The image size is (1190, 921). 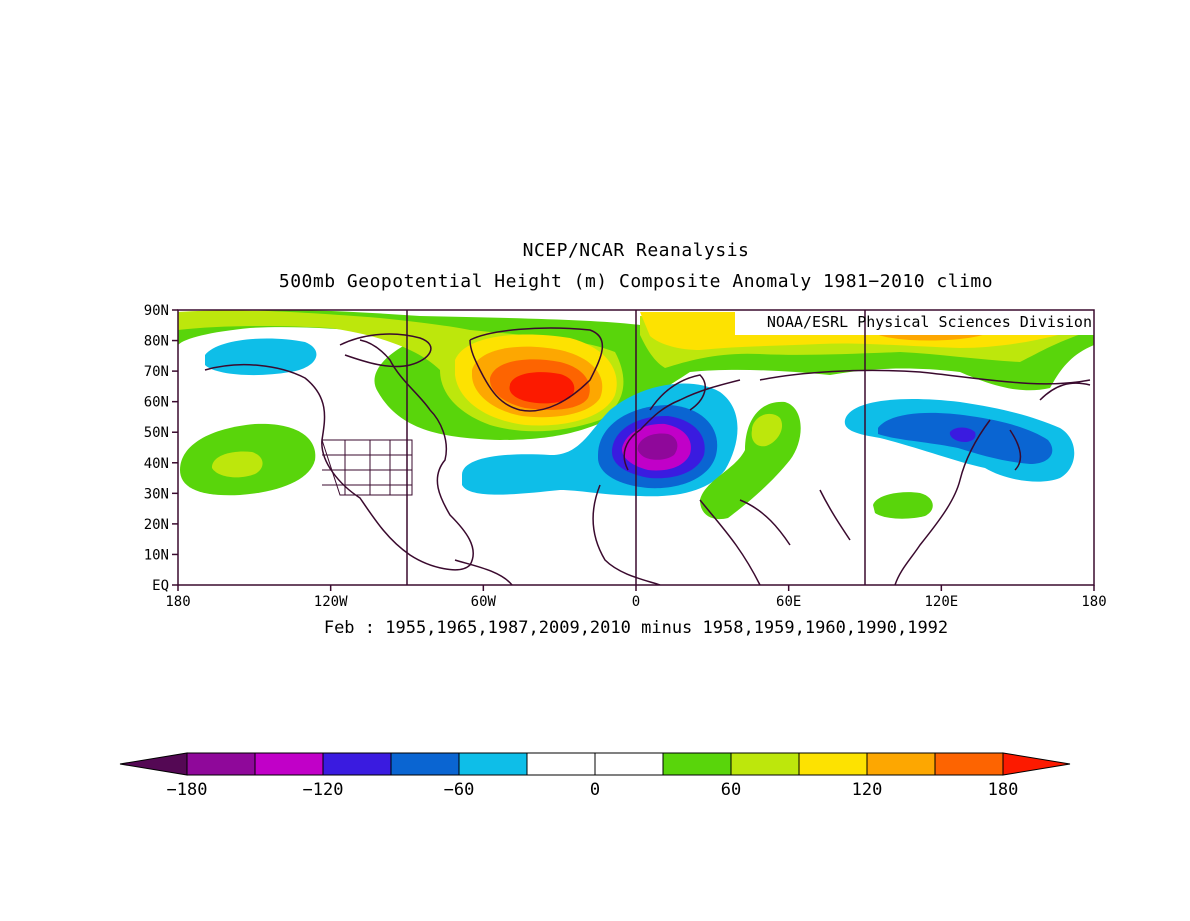 What do you see at coordinates (261, 357) in the screenshot?
I see `contour-alaska-trough` at bounding box center [261, 357].